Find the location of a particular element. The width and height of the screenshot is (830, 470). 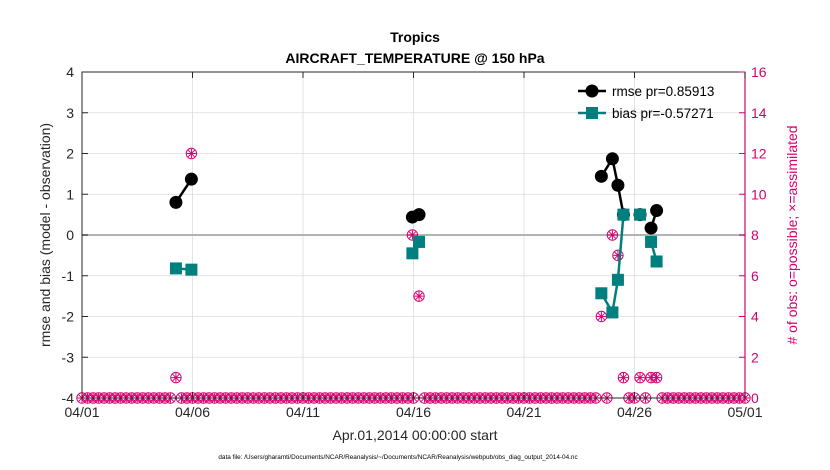

y-tick-label: -4 is located at coordinates (68, 398).